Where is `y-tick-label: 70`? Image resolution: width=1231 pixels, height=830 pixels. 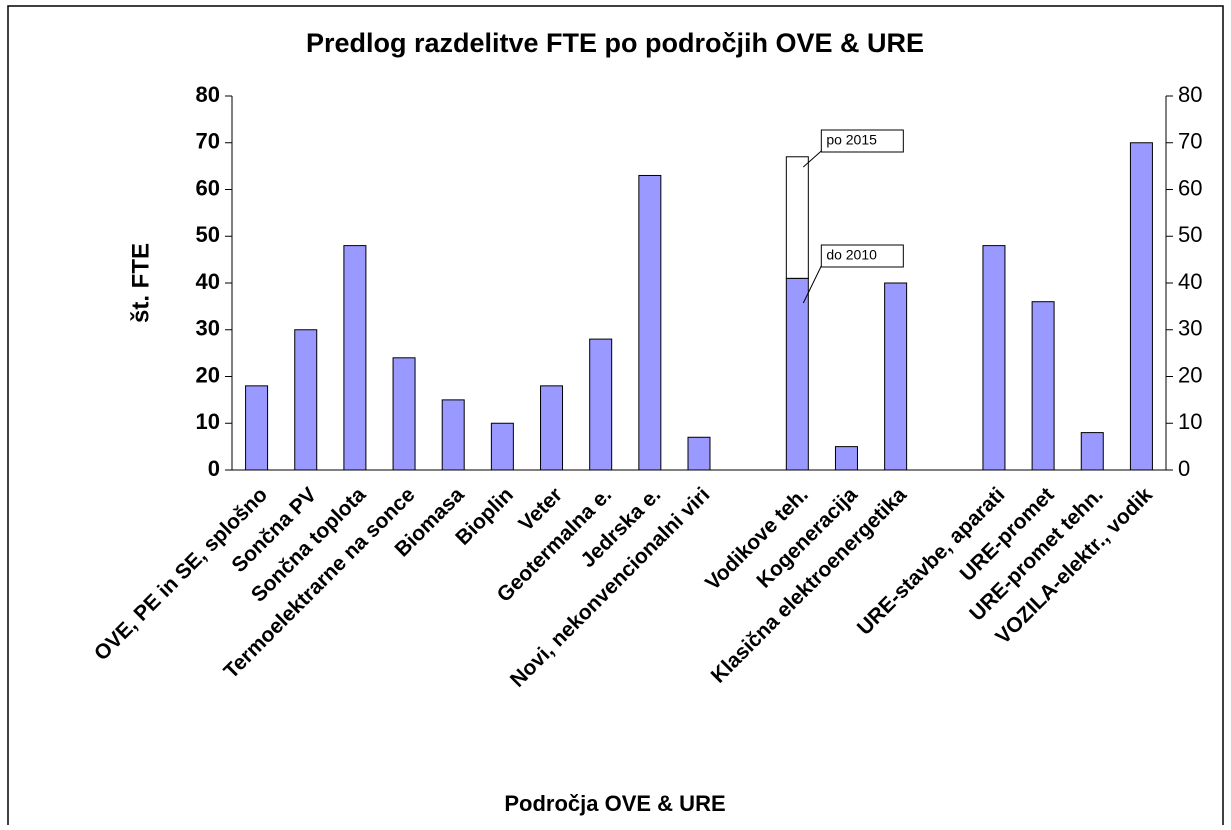 y-tick-label: 70 is located at coordinates (208, 141).